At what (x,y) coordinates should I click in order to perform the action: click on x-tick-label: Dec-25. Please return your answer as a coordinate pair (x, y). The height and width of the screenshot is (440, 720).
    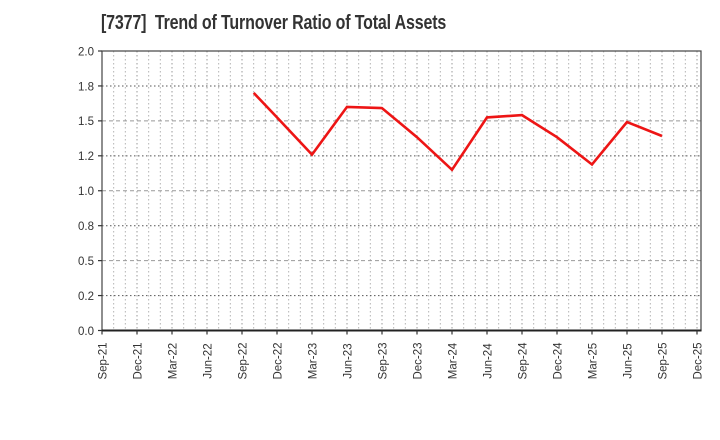
    Looking at the image, I should click on (698, 360).